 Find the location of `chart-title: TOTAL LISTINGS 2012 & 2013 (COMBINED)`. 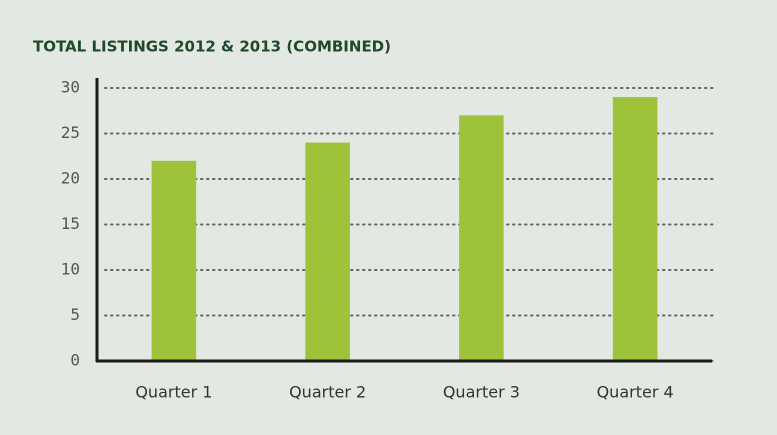

chart-title: TOTAL LISTINGS 2012 & 2013 (COMBINED) is located at coordinates (212, 47).